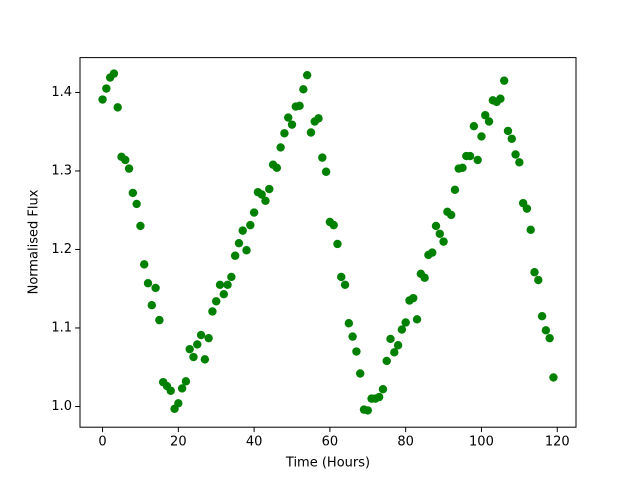 The image size is (640, 480). I want to click on x-tick-label: 0, so click(102, 442).